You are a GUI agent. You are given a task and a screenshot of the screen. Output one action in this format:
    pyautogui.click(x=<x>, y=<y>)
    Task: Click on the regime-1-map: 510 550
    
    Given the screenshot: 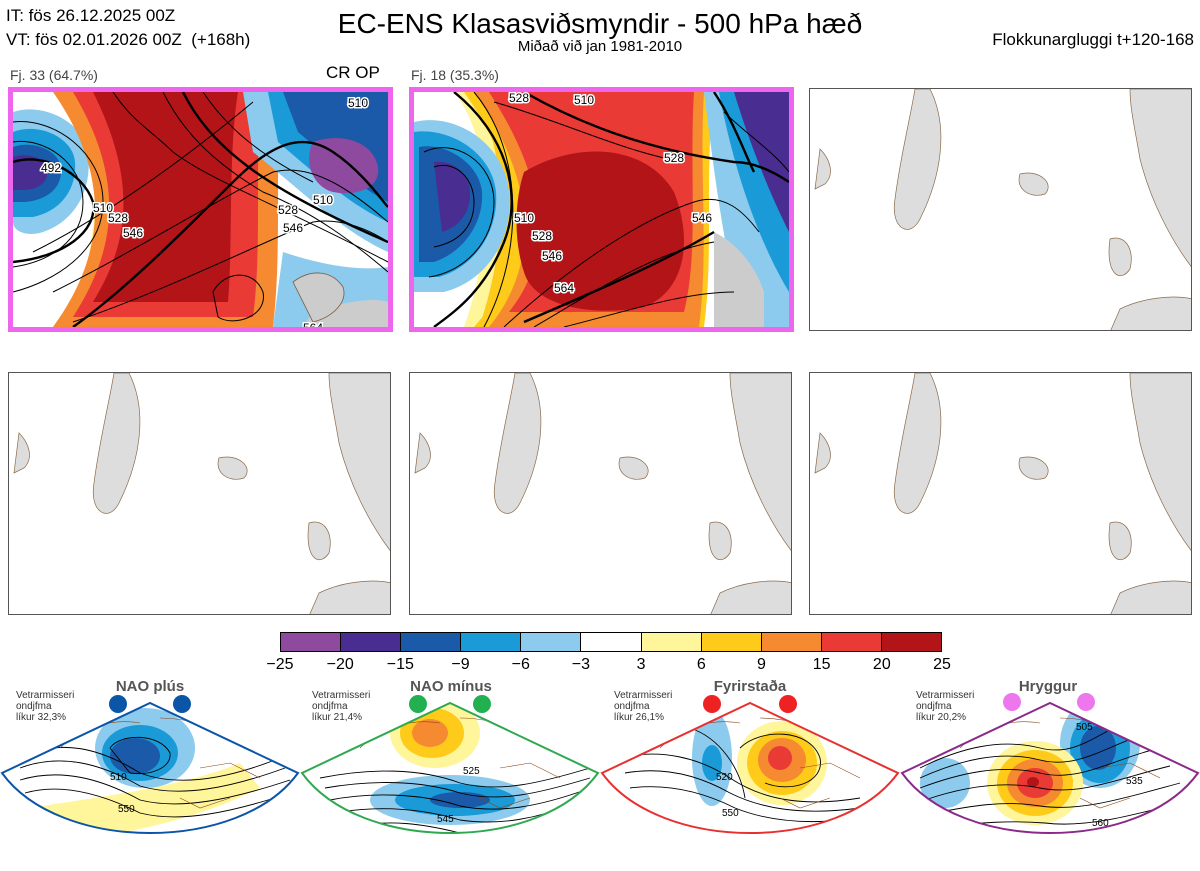 What is the action you would take?
    pyautogui.click(x=155, y=770)
    